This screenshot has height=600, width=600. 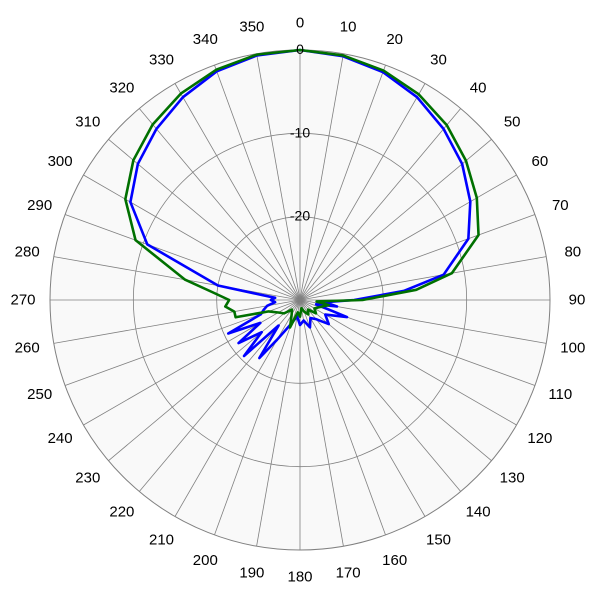 What do you see at coordinates (348, 27) in the screenshot?
I see `angle-tick-label: 10` at bounding box center [348, 27].